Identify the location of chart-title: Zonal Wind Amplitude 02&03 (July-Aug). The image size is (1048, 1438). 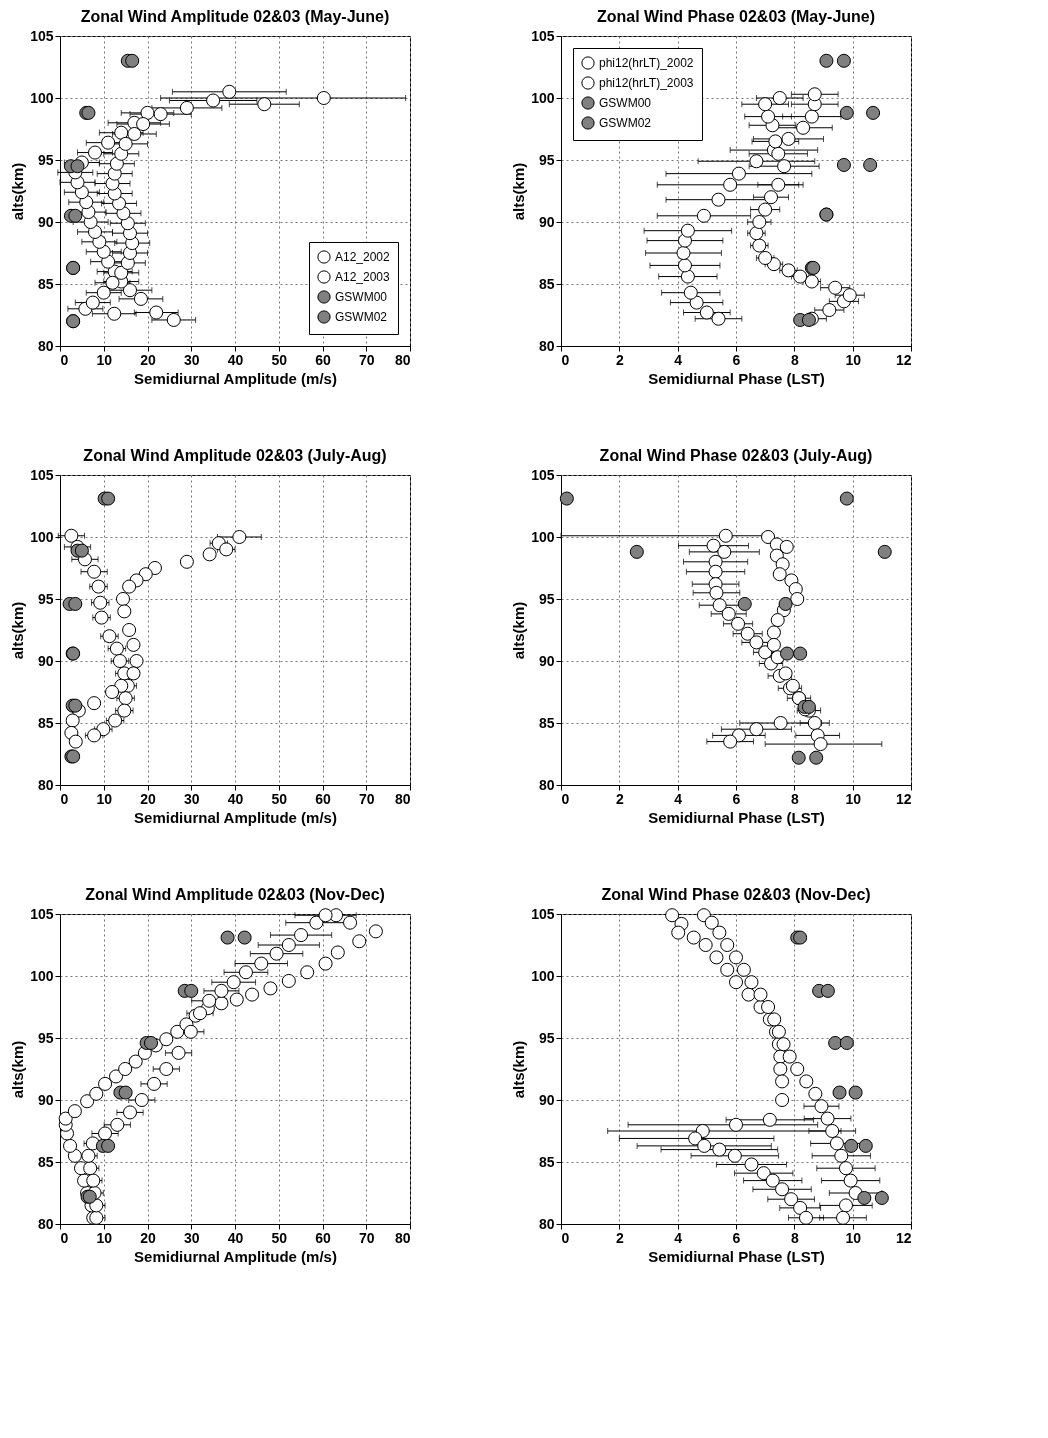
(235, 455).